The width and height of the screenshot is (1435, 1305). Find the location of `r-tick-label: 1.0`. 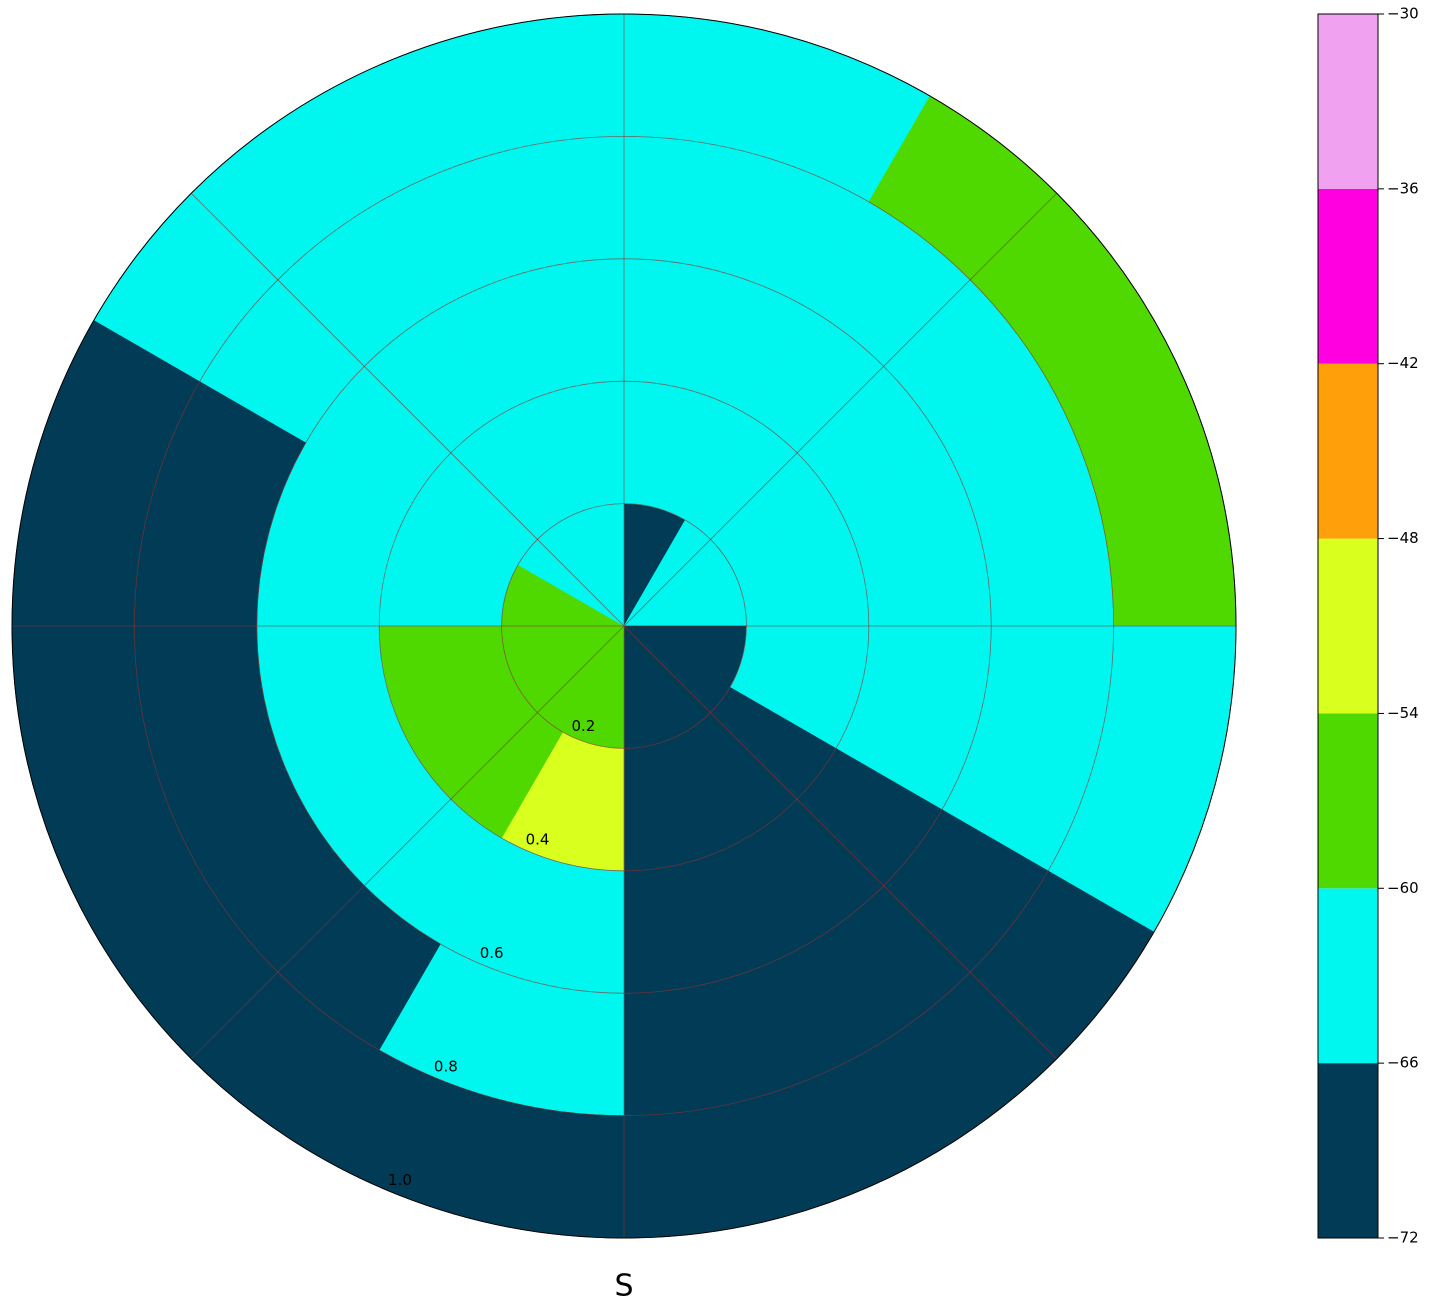

r-tick-label: 1.0 is located at coordinates (400, 1180).